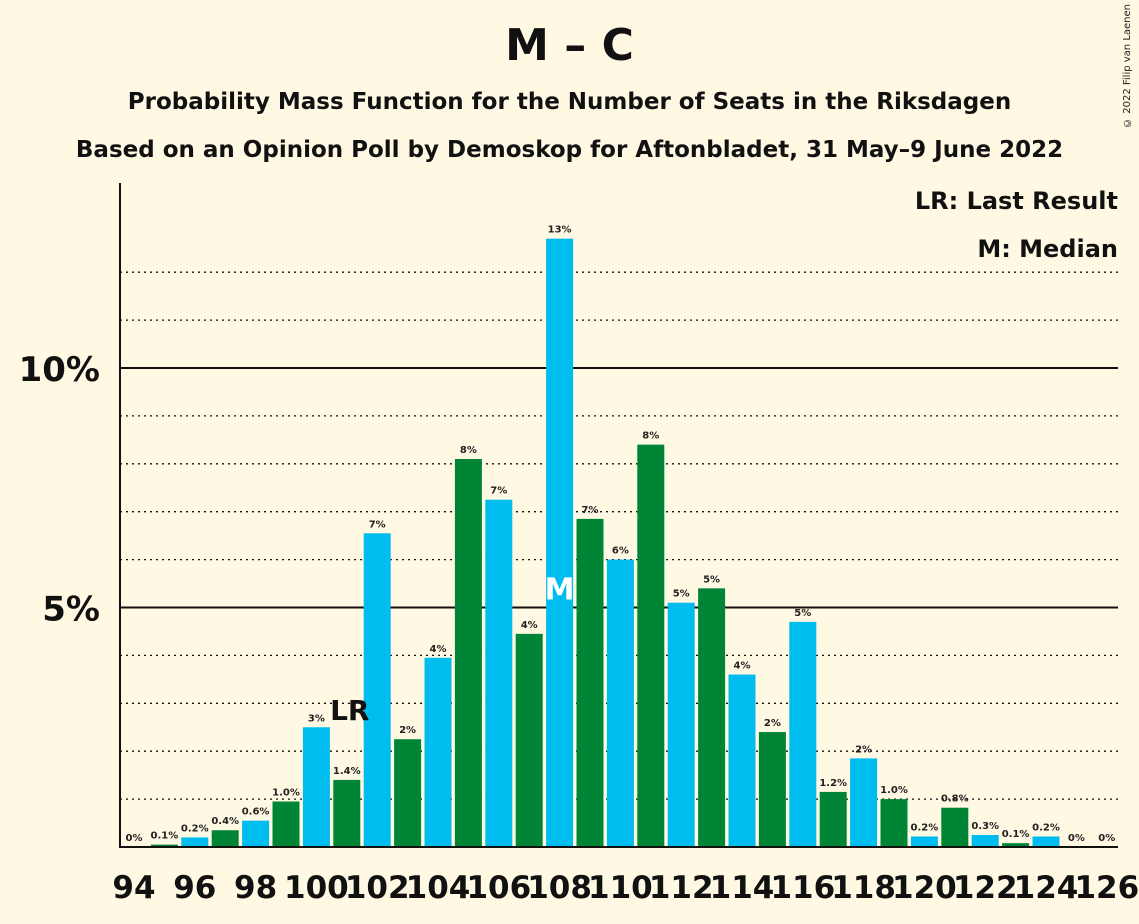 This screenshot has height=924, width=1139. Describe the element at coordinates (560, 230) in the screenshot. I see `bar-value-label: 13%` at that location.